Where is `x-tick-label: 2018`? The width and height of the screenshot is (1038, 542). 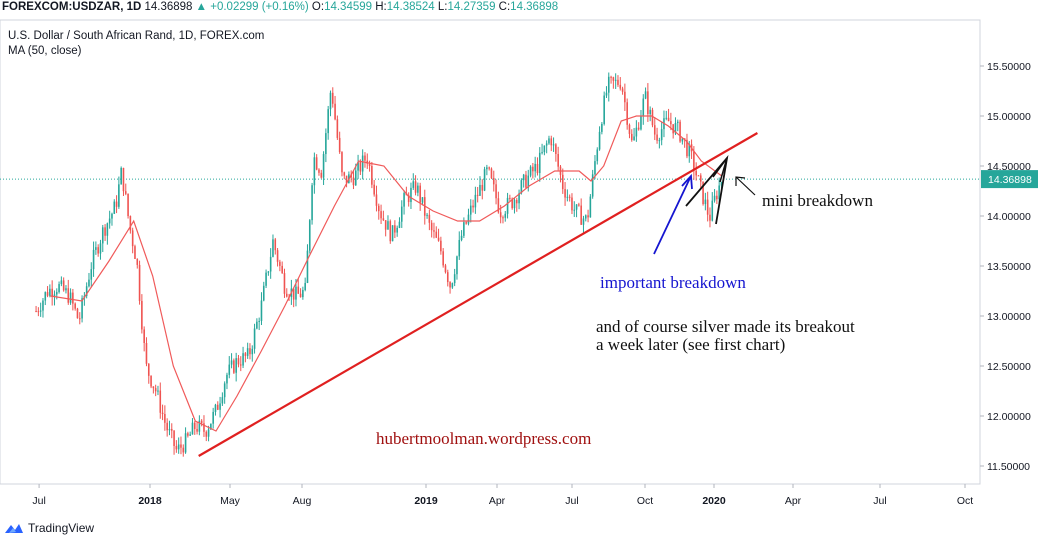 x-tick-label: 2018 is located at coordinates (150, 501).